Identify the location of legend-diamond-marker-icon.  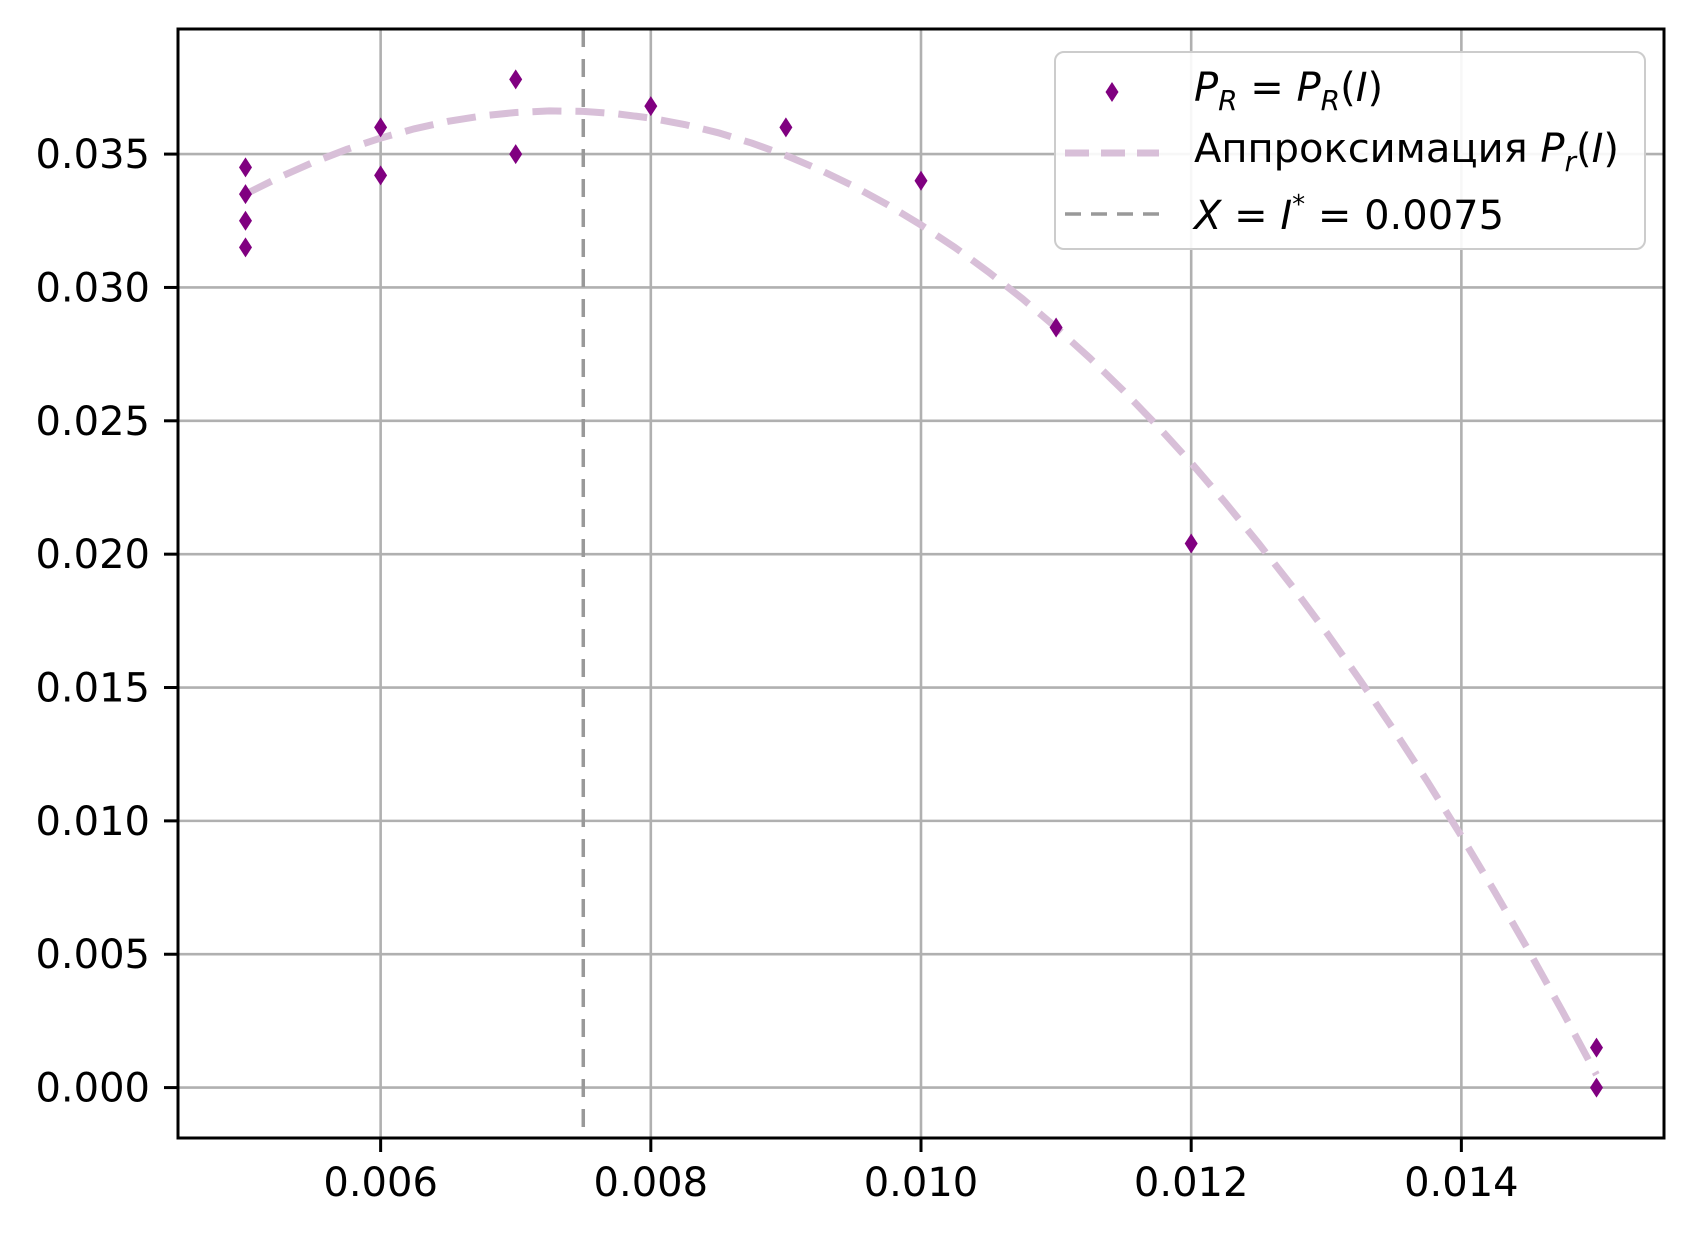
(1112, 91).